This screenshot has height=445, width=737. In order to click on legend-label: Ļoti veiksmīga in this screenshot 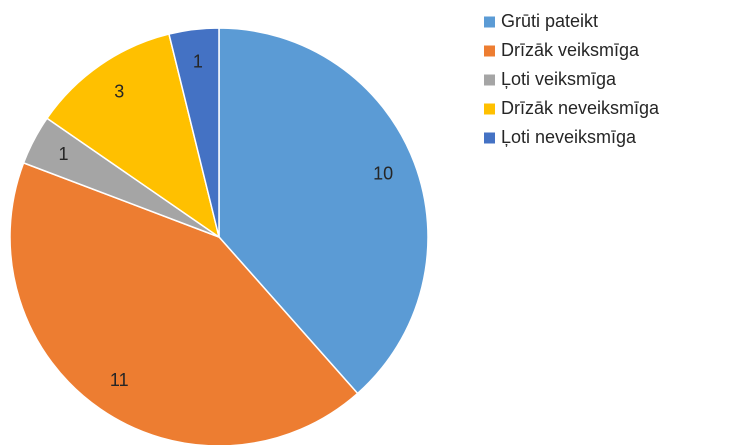, I will do `click(559, 79)`.